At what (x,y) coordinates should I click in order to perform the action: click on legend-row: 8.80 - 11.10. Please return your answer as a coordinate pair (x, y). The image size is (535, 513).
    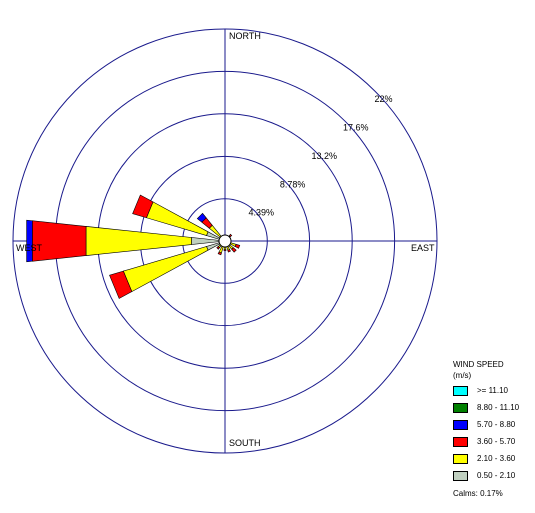
    Looking at the image, I should click on (493, 408).